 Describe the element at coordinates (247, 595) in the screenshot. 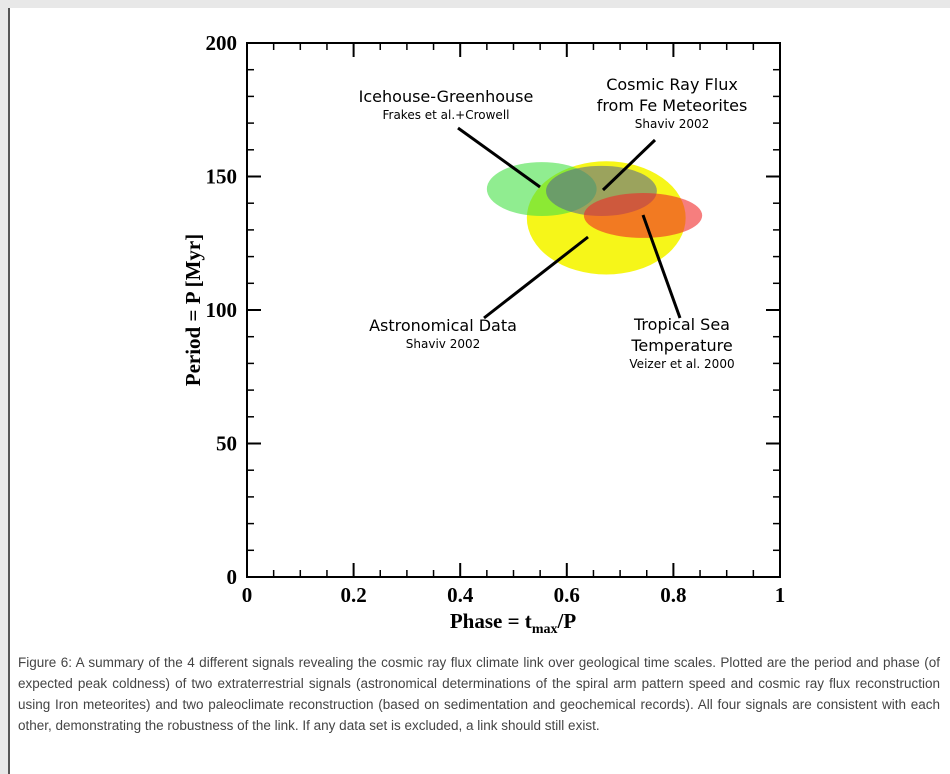

I see `x-tick-label: 0` at that location.